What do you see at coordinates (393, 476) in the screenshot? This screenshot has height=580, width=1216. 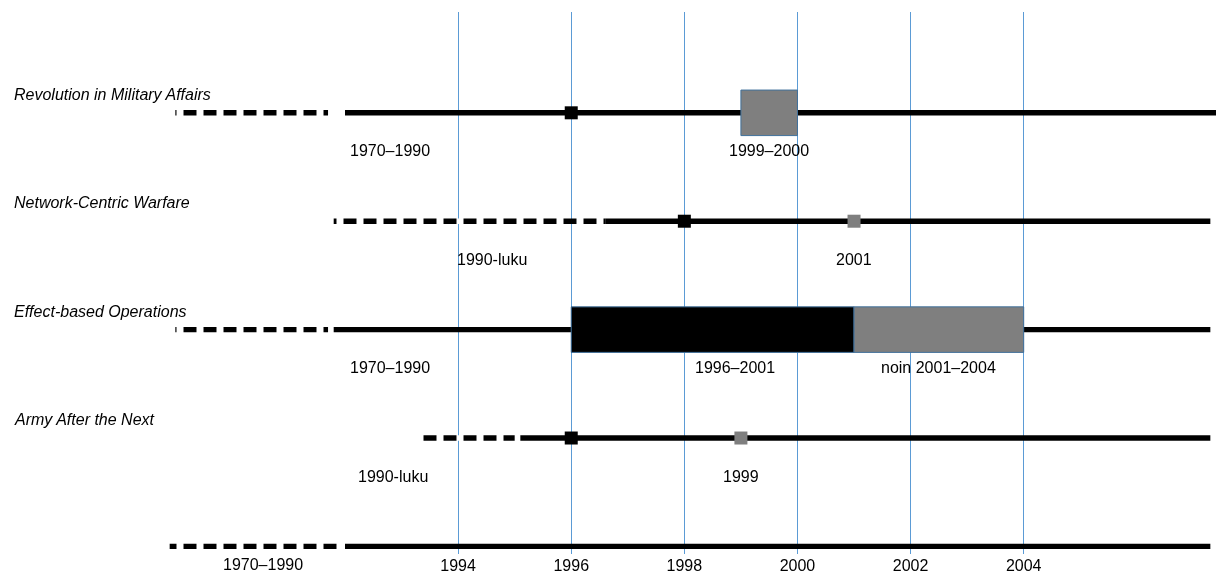 I see `annotation: 1990-luku` at bounding box center [393, 476].